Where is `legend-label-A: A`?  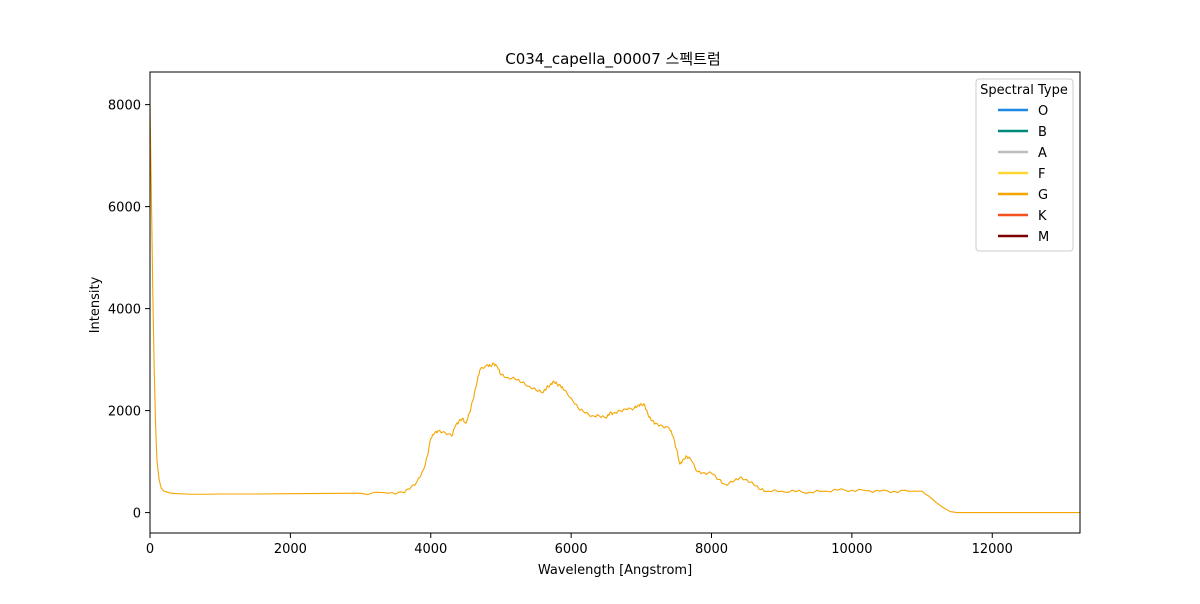
legend-label-A: A is located at coordinates (1042, 153).